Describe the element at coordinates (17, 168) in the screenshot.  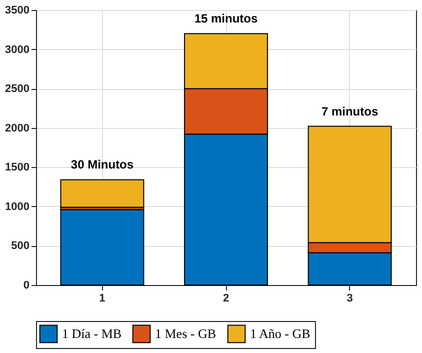
I see `y-tick-label: 1500` at that location.